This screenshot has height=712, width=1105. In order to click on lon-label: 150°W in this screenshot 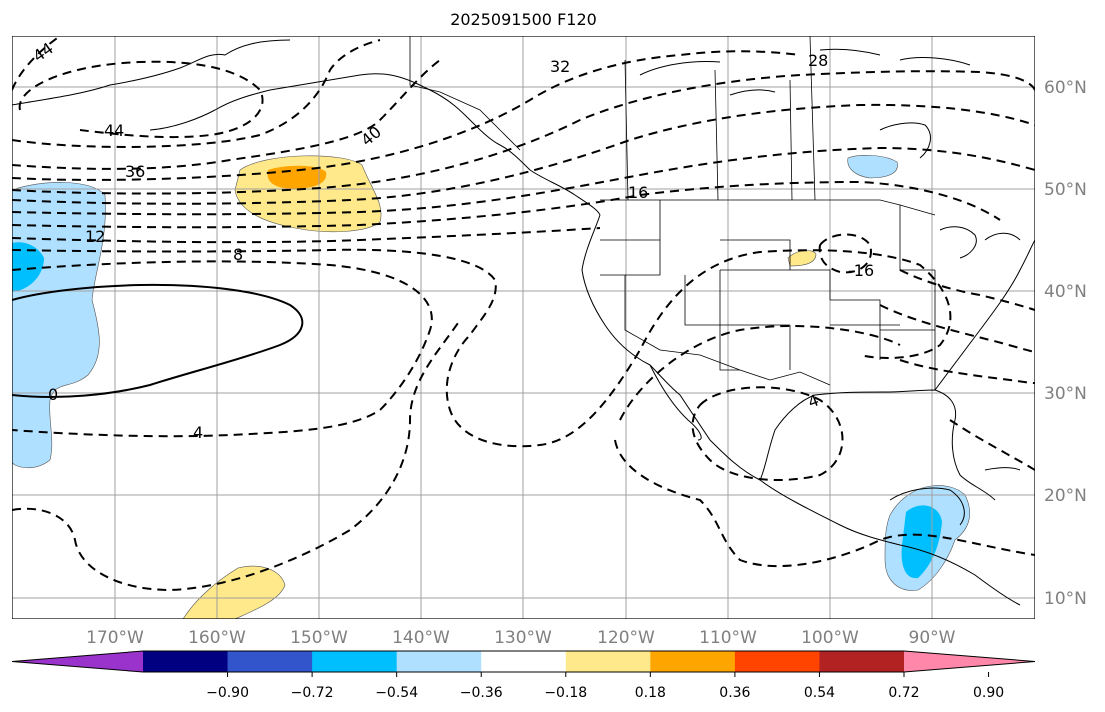, I will do `click(319, 638)`.